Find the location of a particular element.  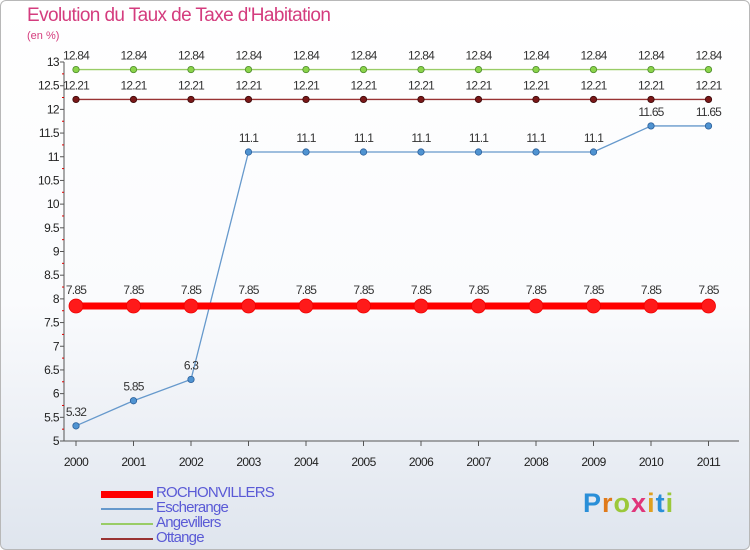

logo-letter: x is located at coordinates (639, 503).